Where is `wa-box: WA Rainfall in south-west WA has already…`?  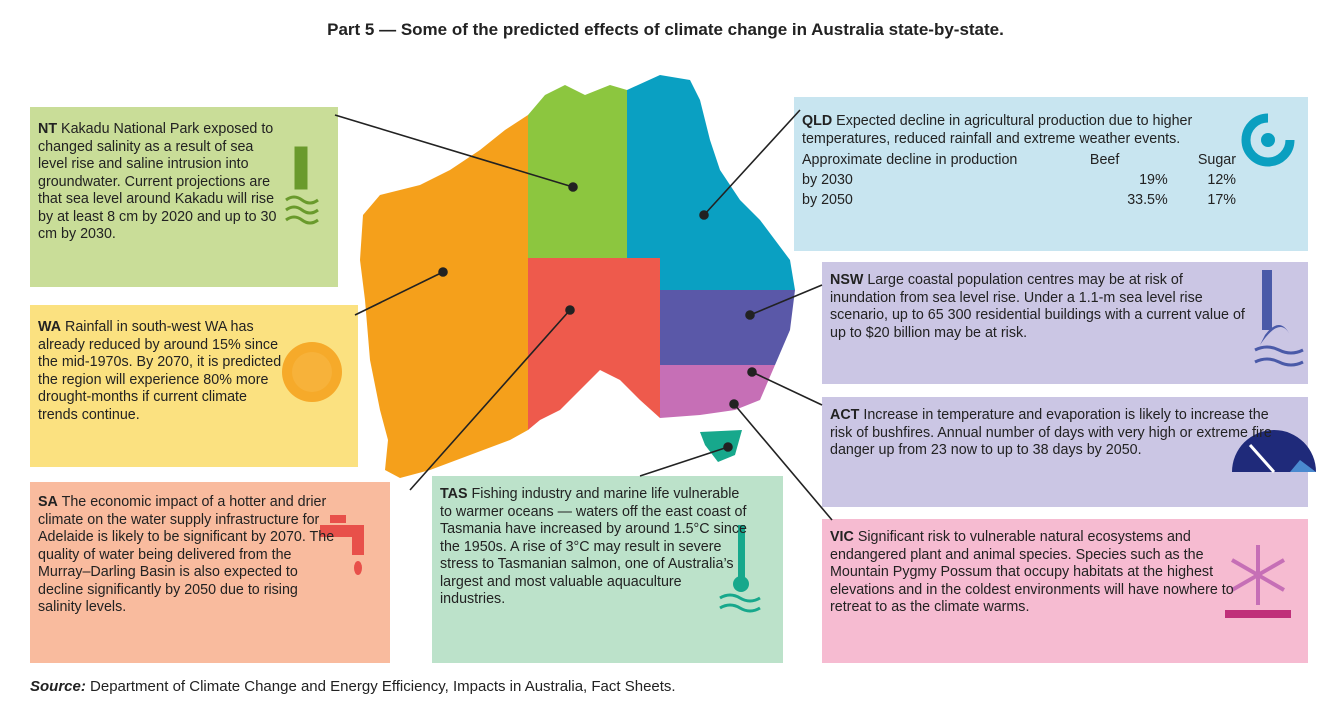
wa-box: WA Rainfall in south-west WA has already… is located at coordinates (160, 369).